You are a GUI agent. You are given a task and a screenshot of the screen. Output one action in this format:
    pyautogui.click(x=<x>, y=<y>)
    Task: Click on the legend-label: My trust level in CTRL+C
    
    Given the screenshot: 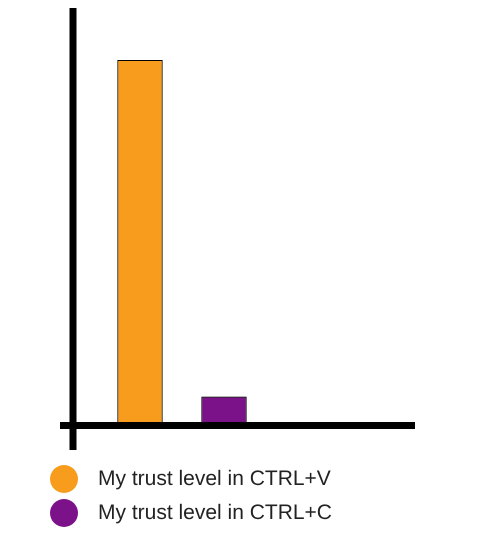 What is the action you would take?
    pyautogui.click(x=215, y=513)
    